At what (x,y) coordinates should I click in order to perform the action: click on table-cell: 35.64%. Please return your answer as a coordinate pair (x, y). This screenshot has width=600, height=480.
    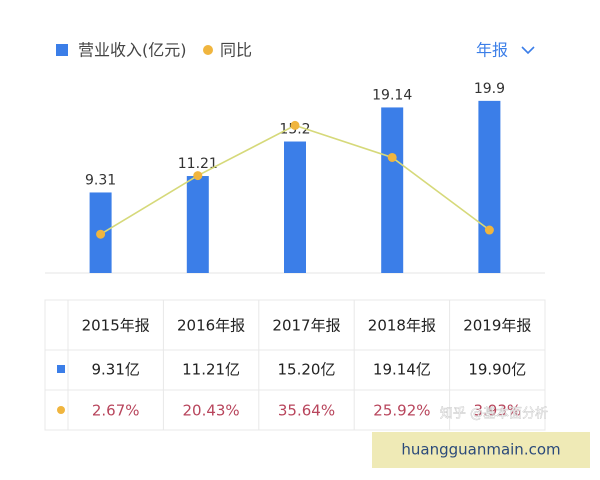
    Looking at the image, I should click on (306, 411).